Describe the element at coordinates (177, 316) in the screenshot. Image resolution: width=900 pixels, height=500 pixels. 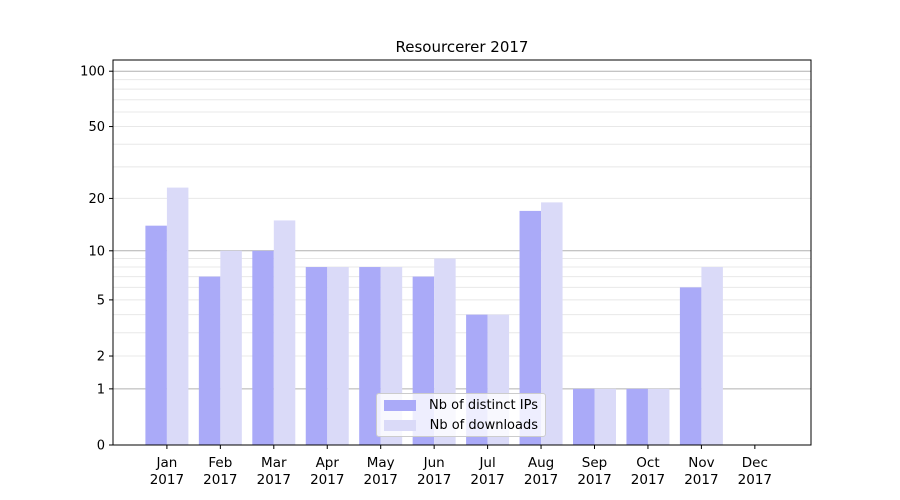
I see `bar-jan-downloads` at that location.